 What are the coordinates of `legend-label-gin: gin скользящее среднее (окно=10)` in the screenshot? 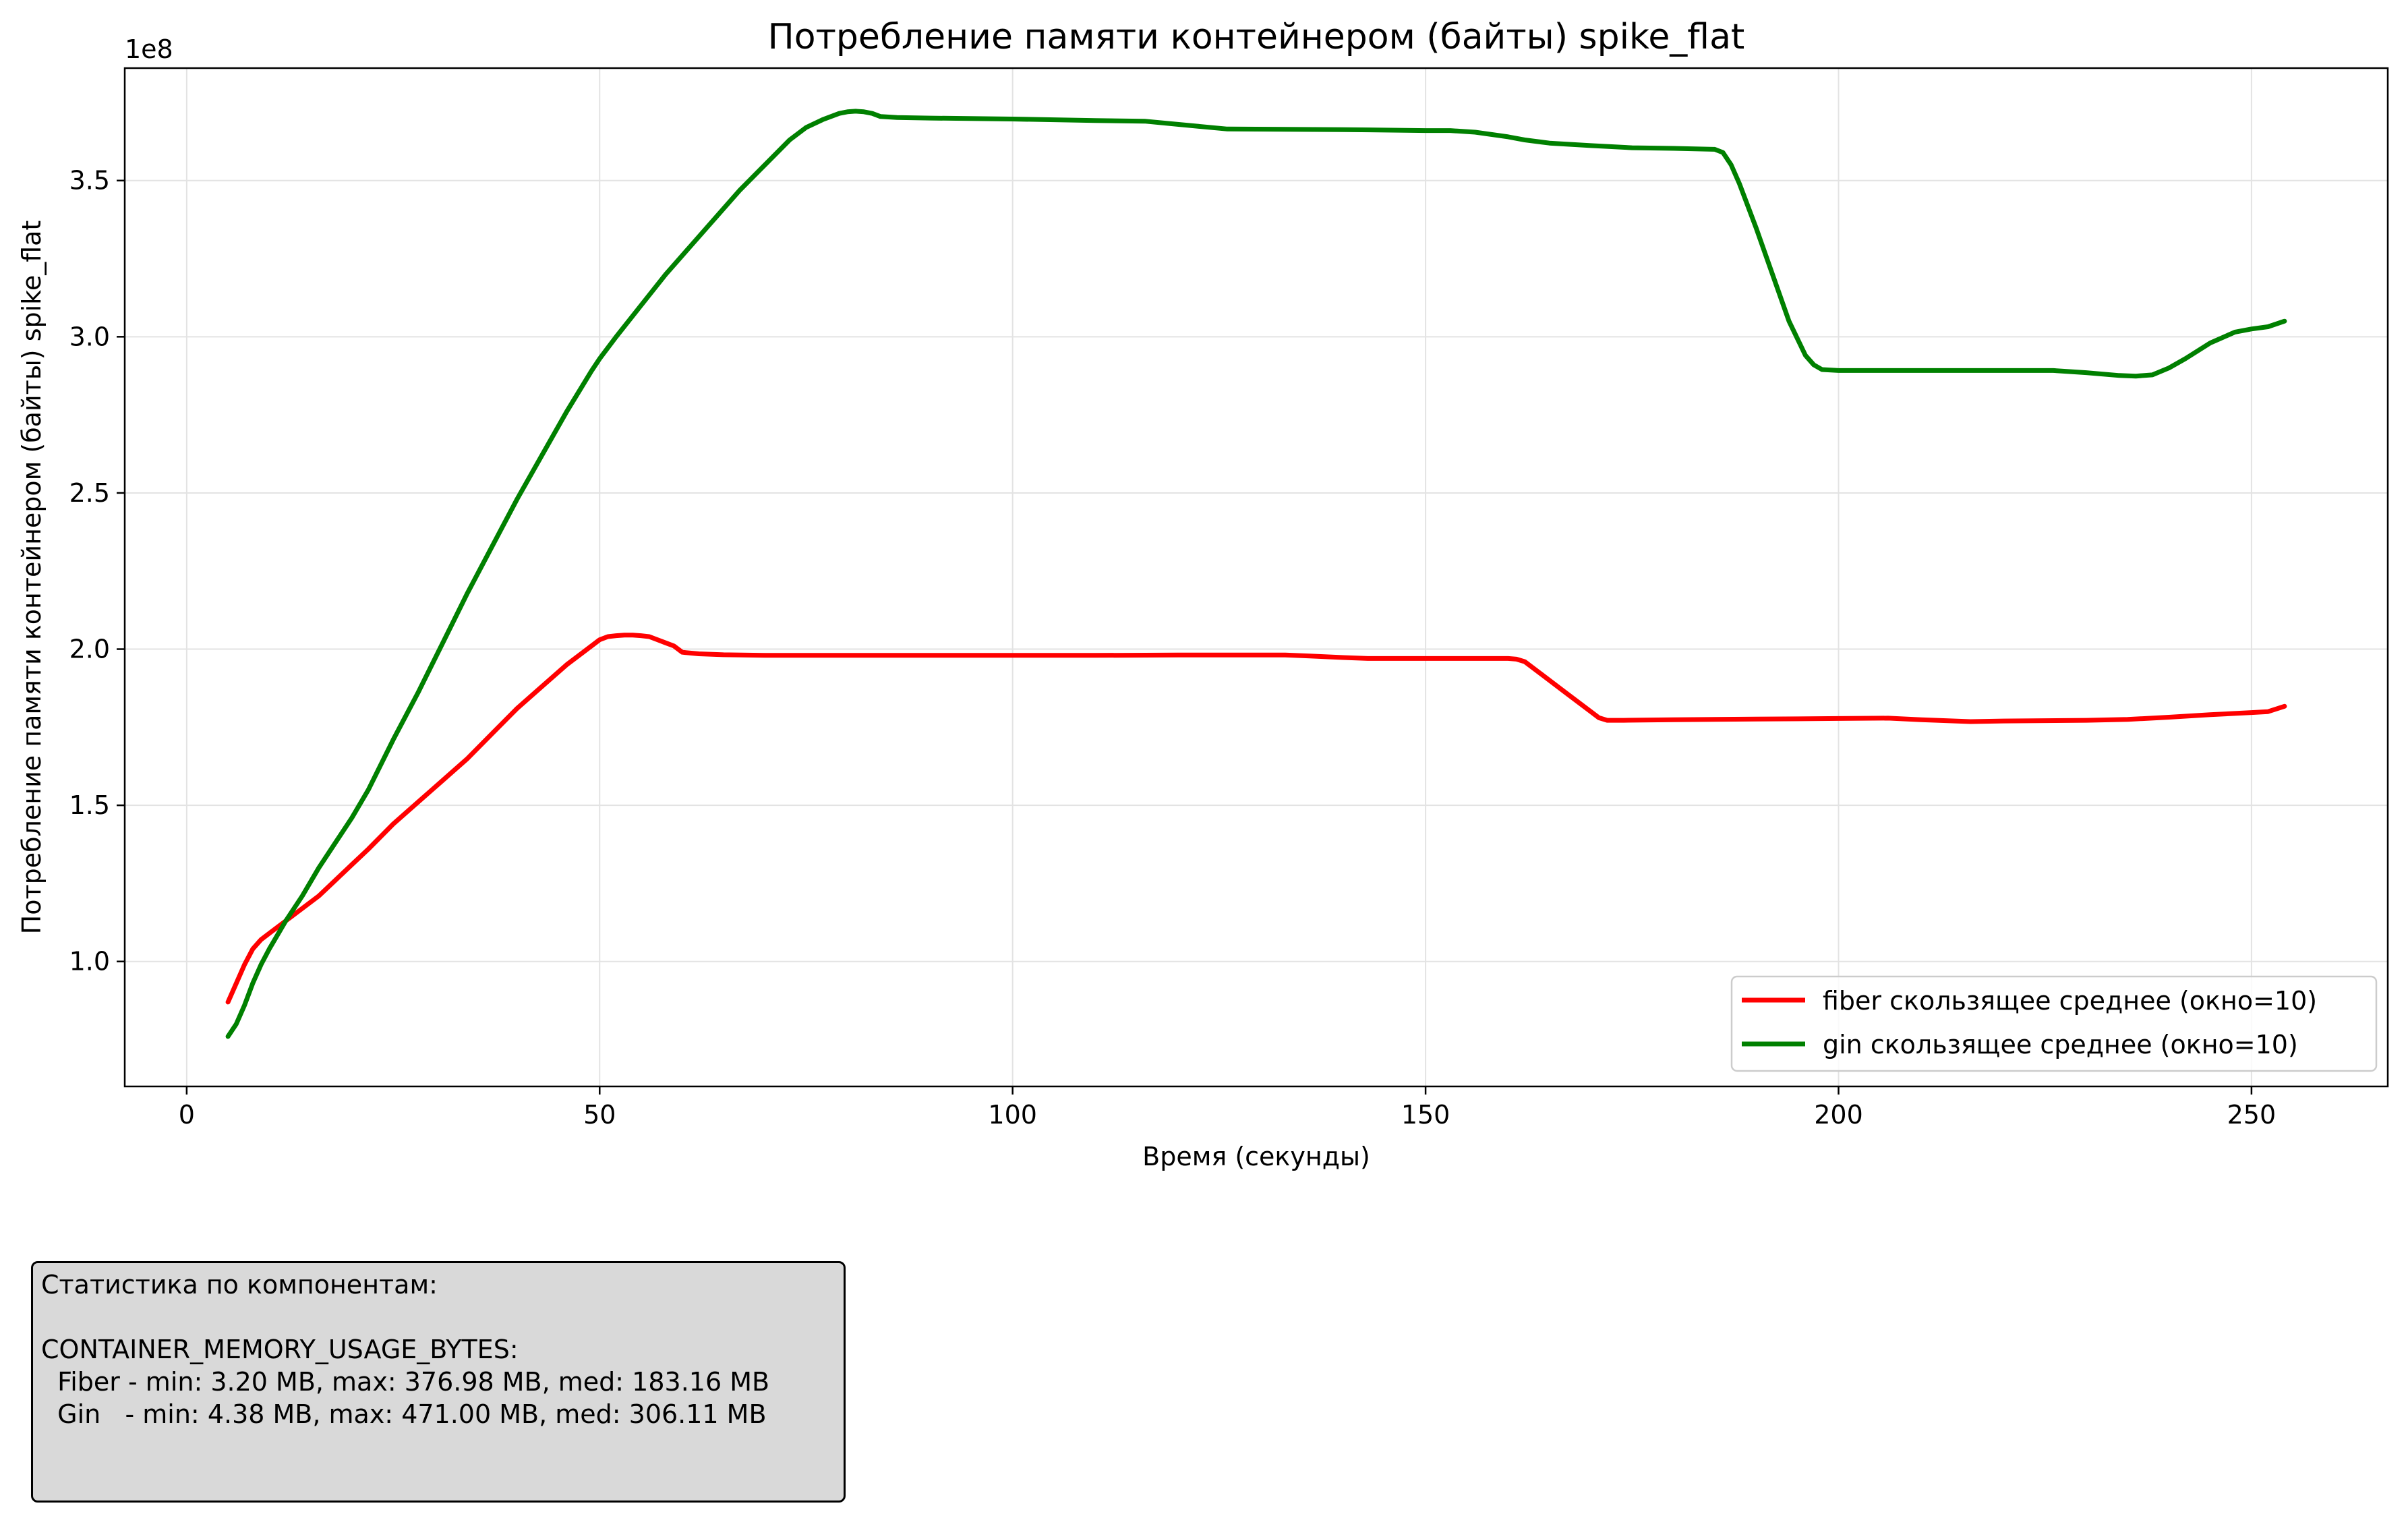 It's located at (2060, 1044).